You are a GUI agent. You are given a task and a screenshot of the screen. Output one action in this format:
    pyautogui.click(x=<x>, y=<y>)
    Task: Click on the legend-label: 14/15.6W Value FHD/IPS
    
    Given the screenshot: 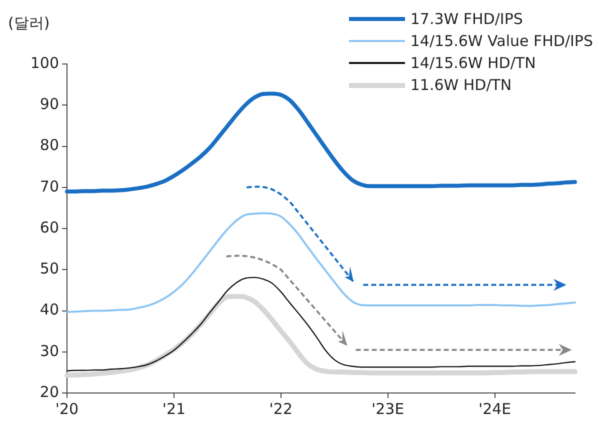 What is the action you would take?
    pyautogui.click(x=501, y=41)
    